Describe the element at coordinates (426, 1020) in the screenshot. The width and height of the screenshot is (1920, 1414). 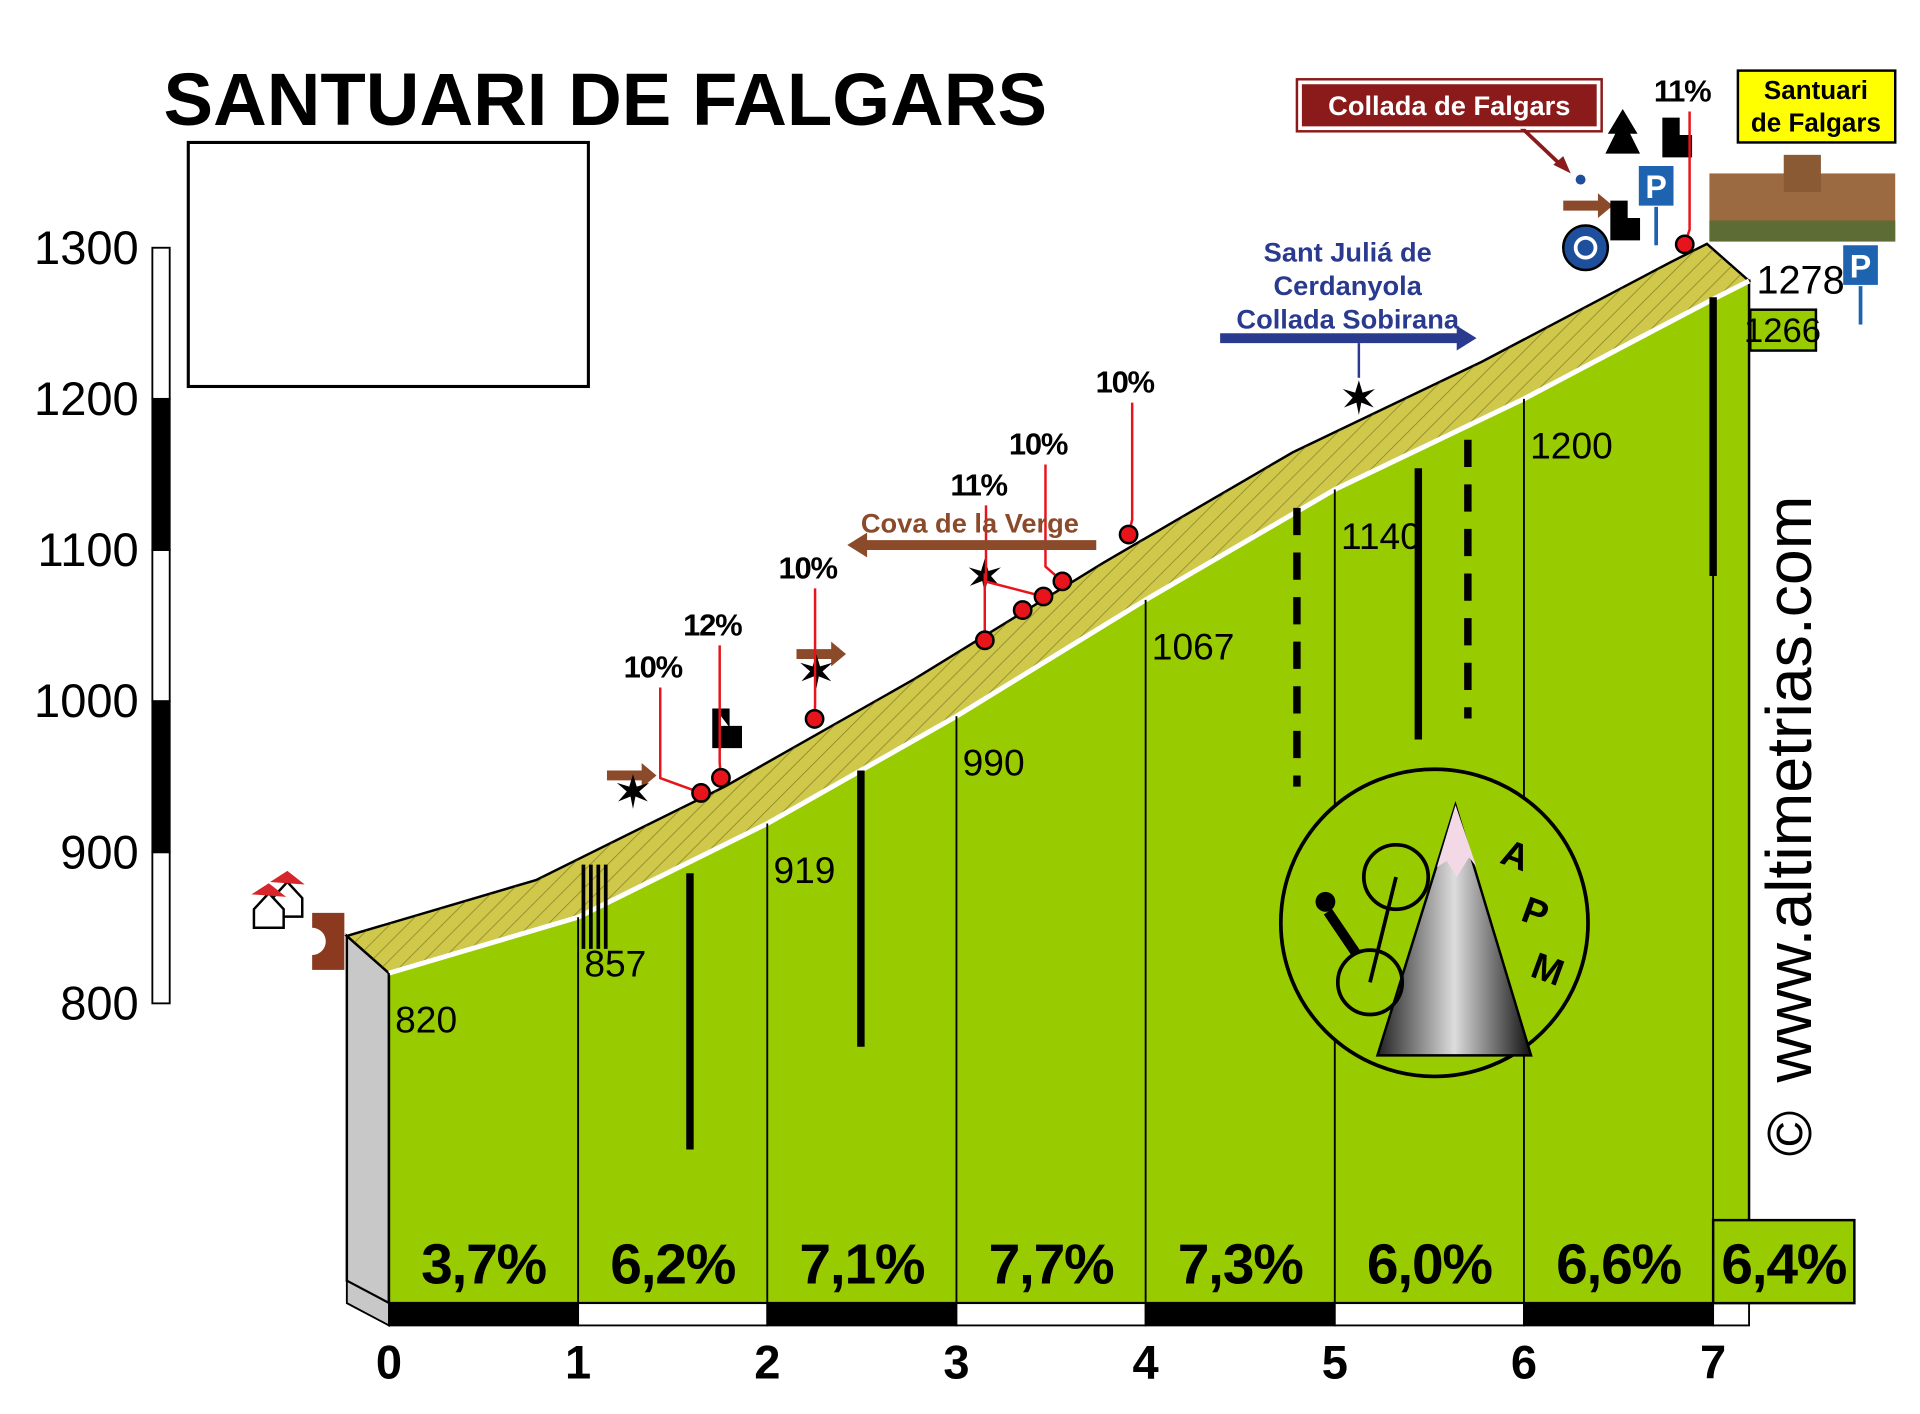
I see `elevation-label: 820` at that location.